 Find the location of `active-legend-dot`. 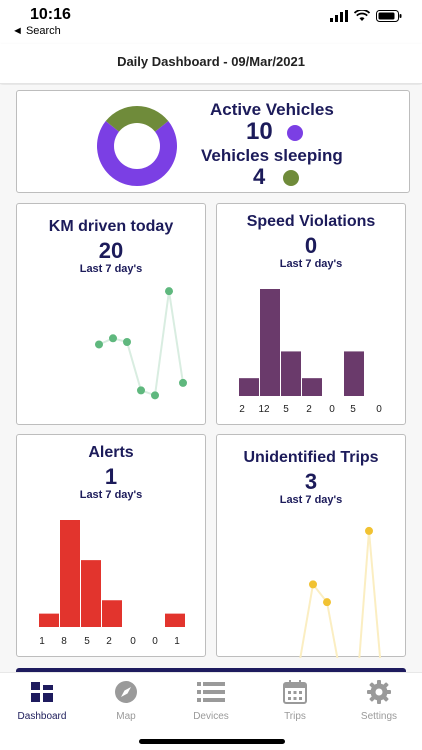

active-legend-dot is located at coordinates (295, 132).